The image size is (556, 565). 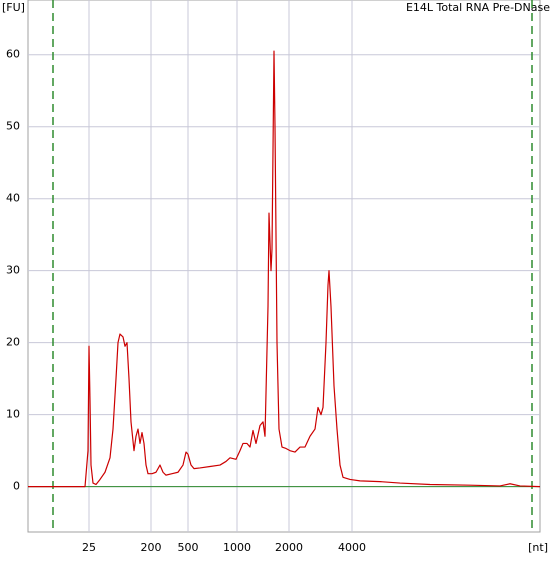 I want to click on x-tick-label: 500, so click(x=188, y=547).